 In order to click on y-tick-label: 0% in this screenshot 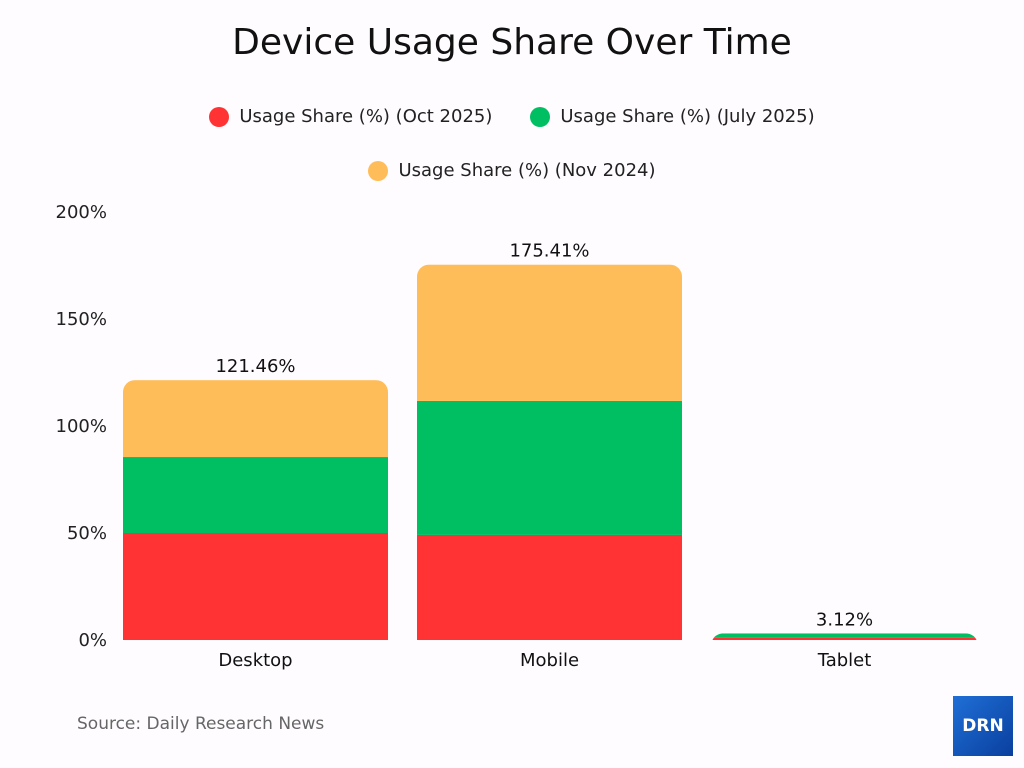, I will do `click(92, 640)`.